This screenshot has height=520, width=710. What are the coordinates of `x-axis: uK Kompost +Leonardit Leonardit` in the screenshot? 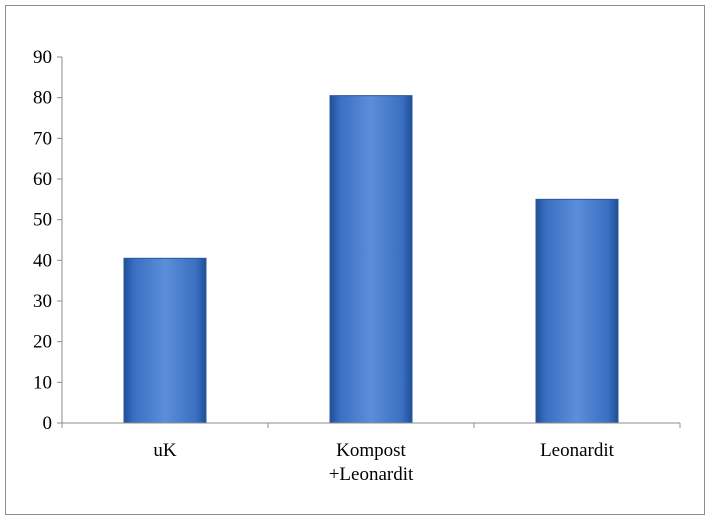 It's located at (371, 454).